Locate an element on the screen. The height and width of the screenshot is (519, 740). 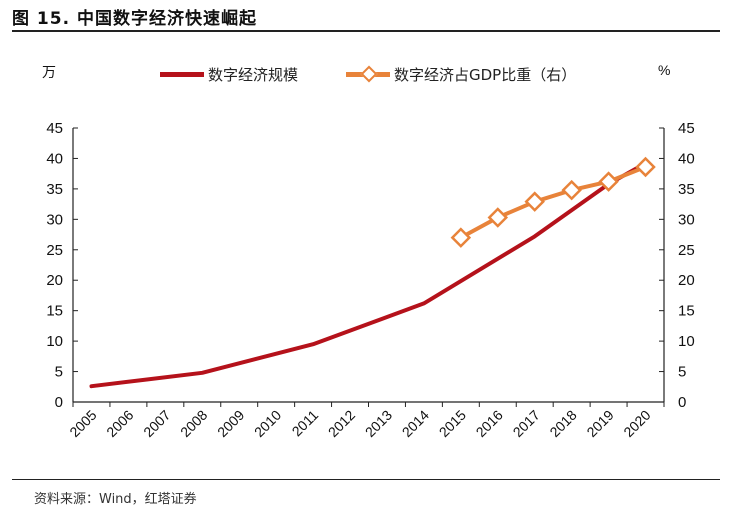
x-tick-label: 2011 is located at coordinates (305, 423).